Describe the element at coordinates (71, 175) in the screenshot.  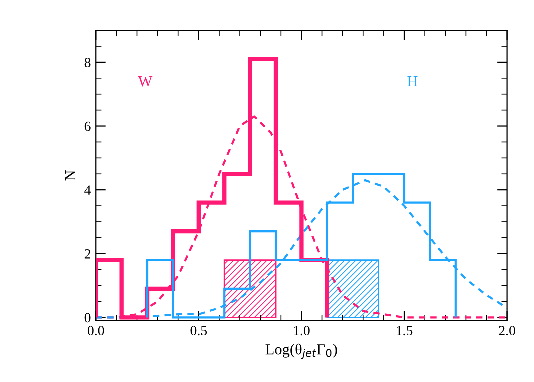
I see `y-axis-title: N` at that location.